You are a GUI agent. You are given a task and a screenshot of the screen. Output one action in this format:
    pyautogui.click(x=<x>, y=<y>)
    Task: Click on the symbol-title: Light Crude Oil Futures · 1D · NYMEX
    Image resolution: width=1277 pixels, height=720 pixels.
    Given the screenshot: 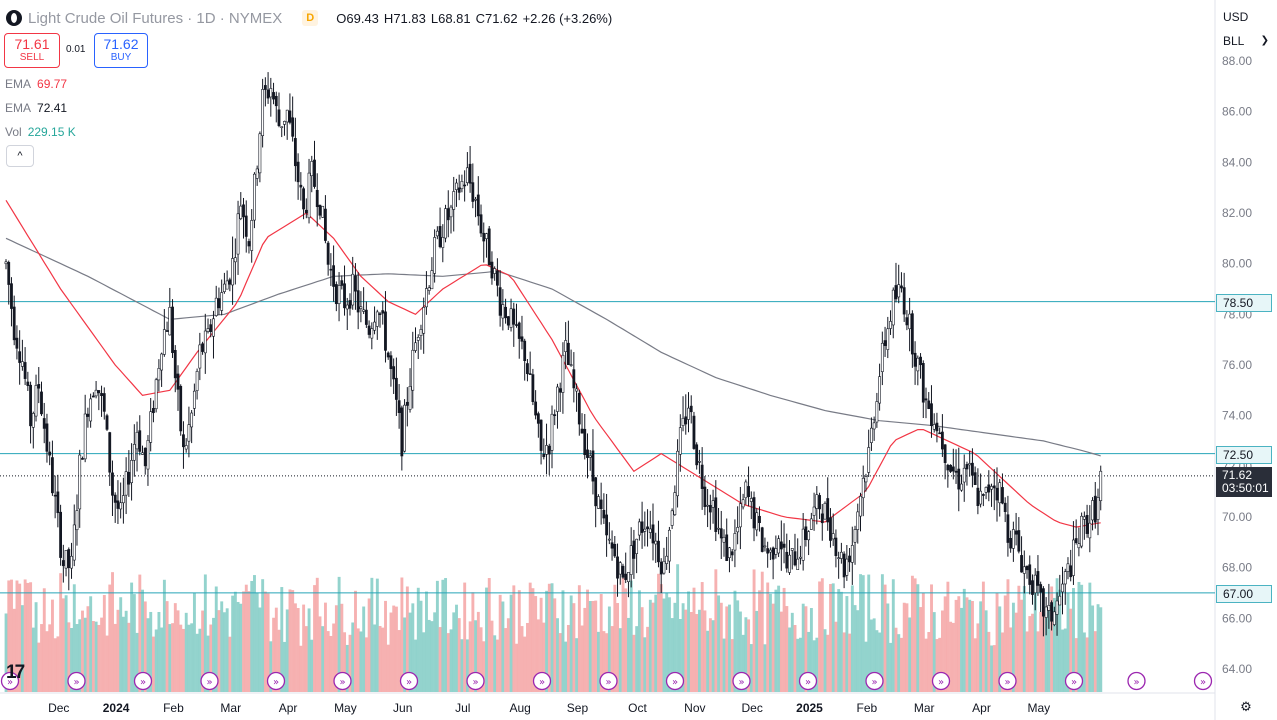 What is the action you would take?
    pyautogui.click(x=155, y=18)
    